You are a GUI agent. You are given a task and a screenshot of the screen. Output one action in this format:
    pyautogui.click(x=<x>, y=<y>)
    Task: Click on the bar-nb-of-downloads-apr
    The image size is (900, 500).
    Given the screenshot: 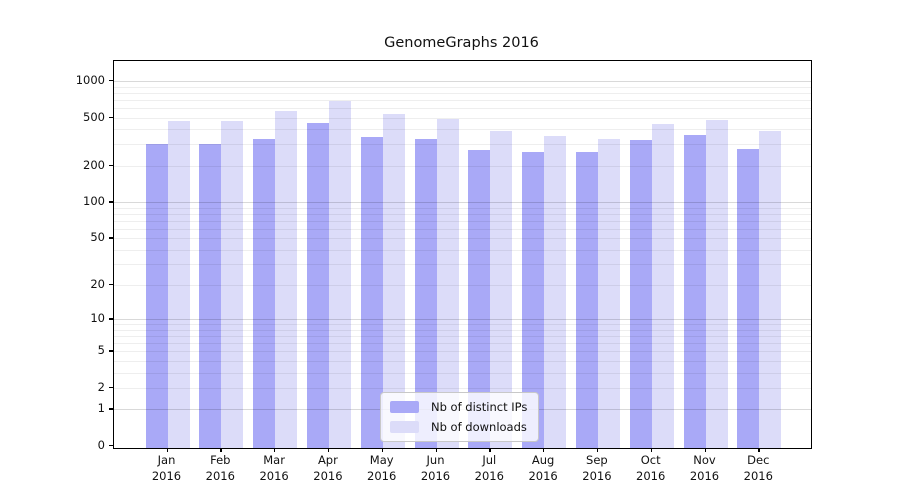 What is the action you would take?
    pyautogui.click(x=339, y=274)
    